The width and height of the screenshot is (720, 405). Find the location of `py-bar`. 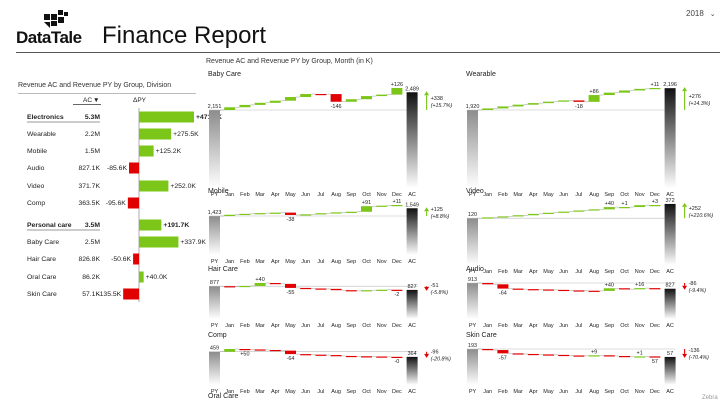

py-bar is located at coordinates (472, 241).